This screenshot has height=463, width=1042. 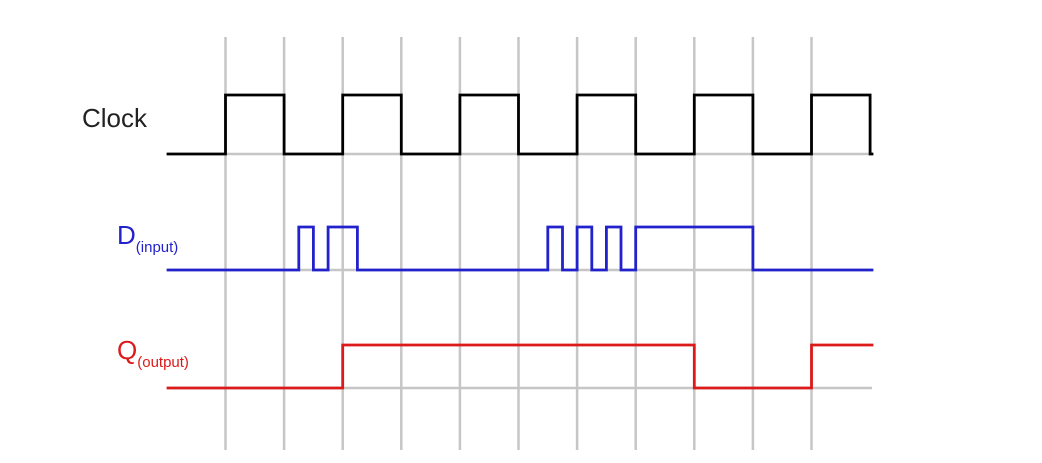 What do you see at coordinates (115, 118) in the screenshot?
I see `clock-label: Clock` at bounding box center [115, 118].